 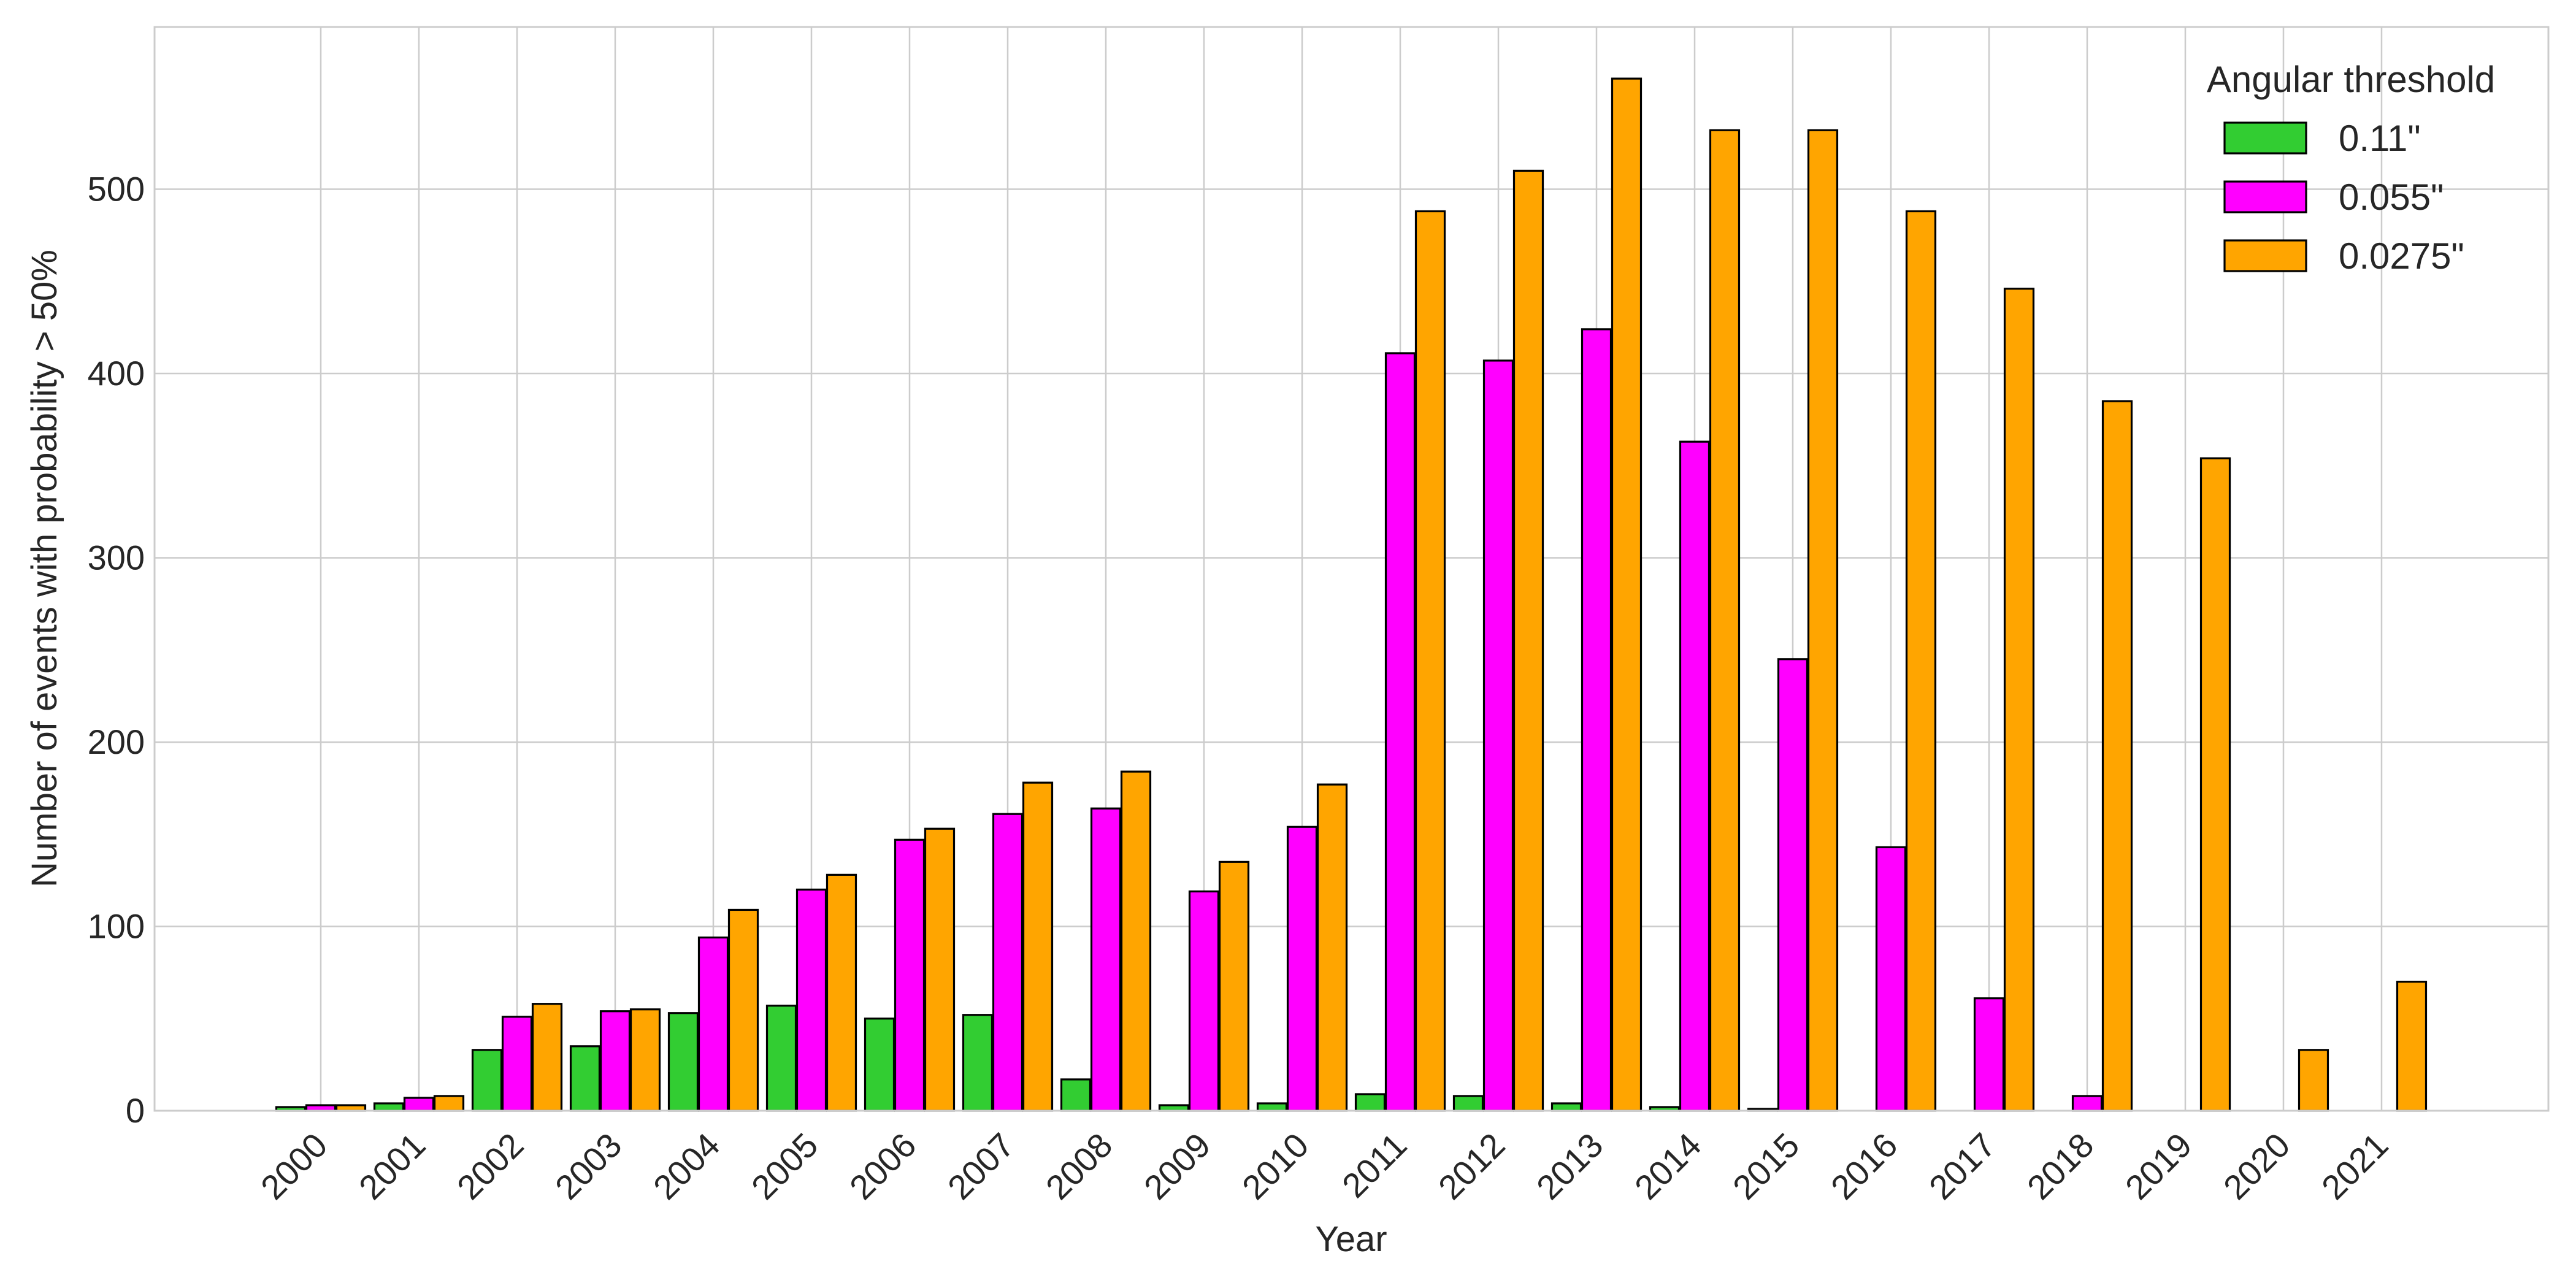 What do you see at coordinates (490, 1166) in the screenshot?
I see `x-tick-label: 2002` at bounding box center [490, 1166].